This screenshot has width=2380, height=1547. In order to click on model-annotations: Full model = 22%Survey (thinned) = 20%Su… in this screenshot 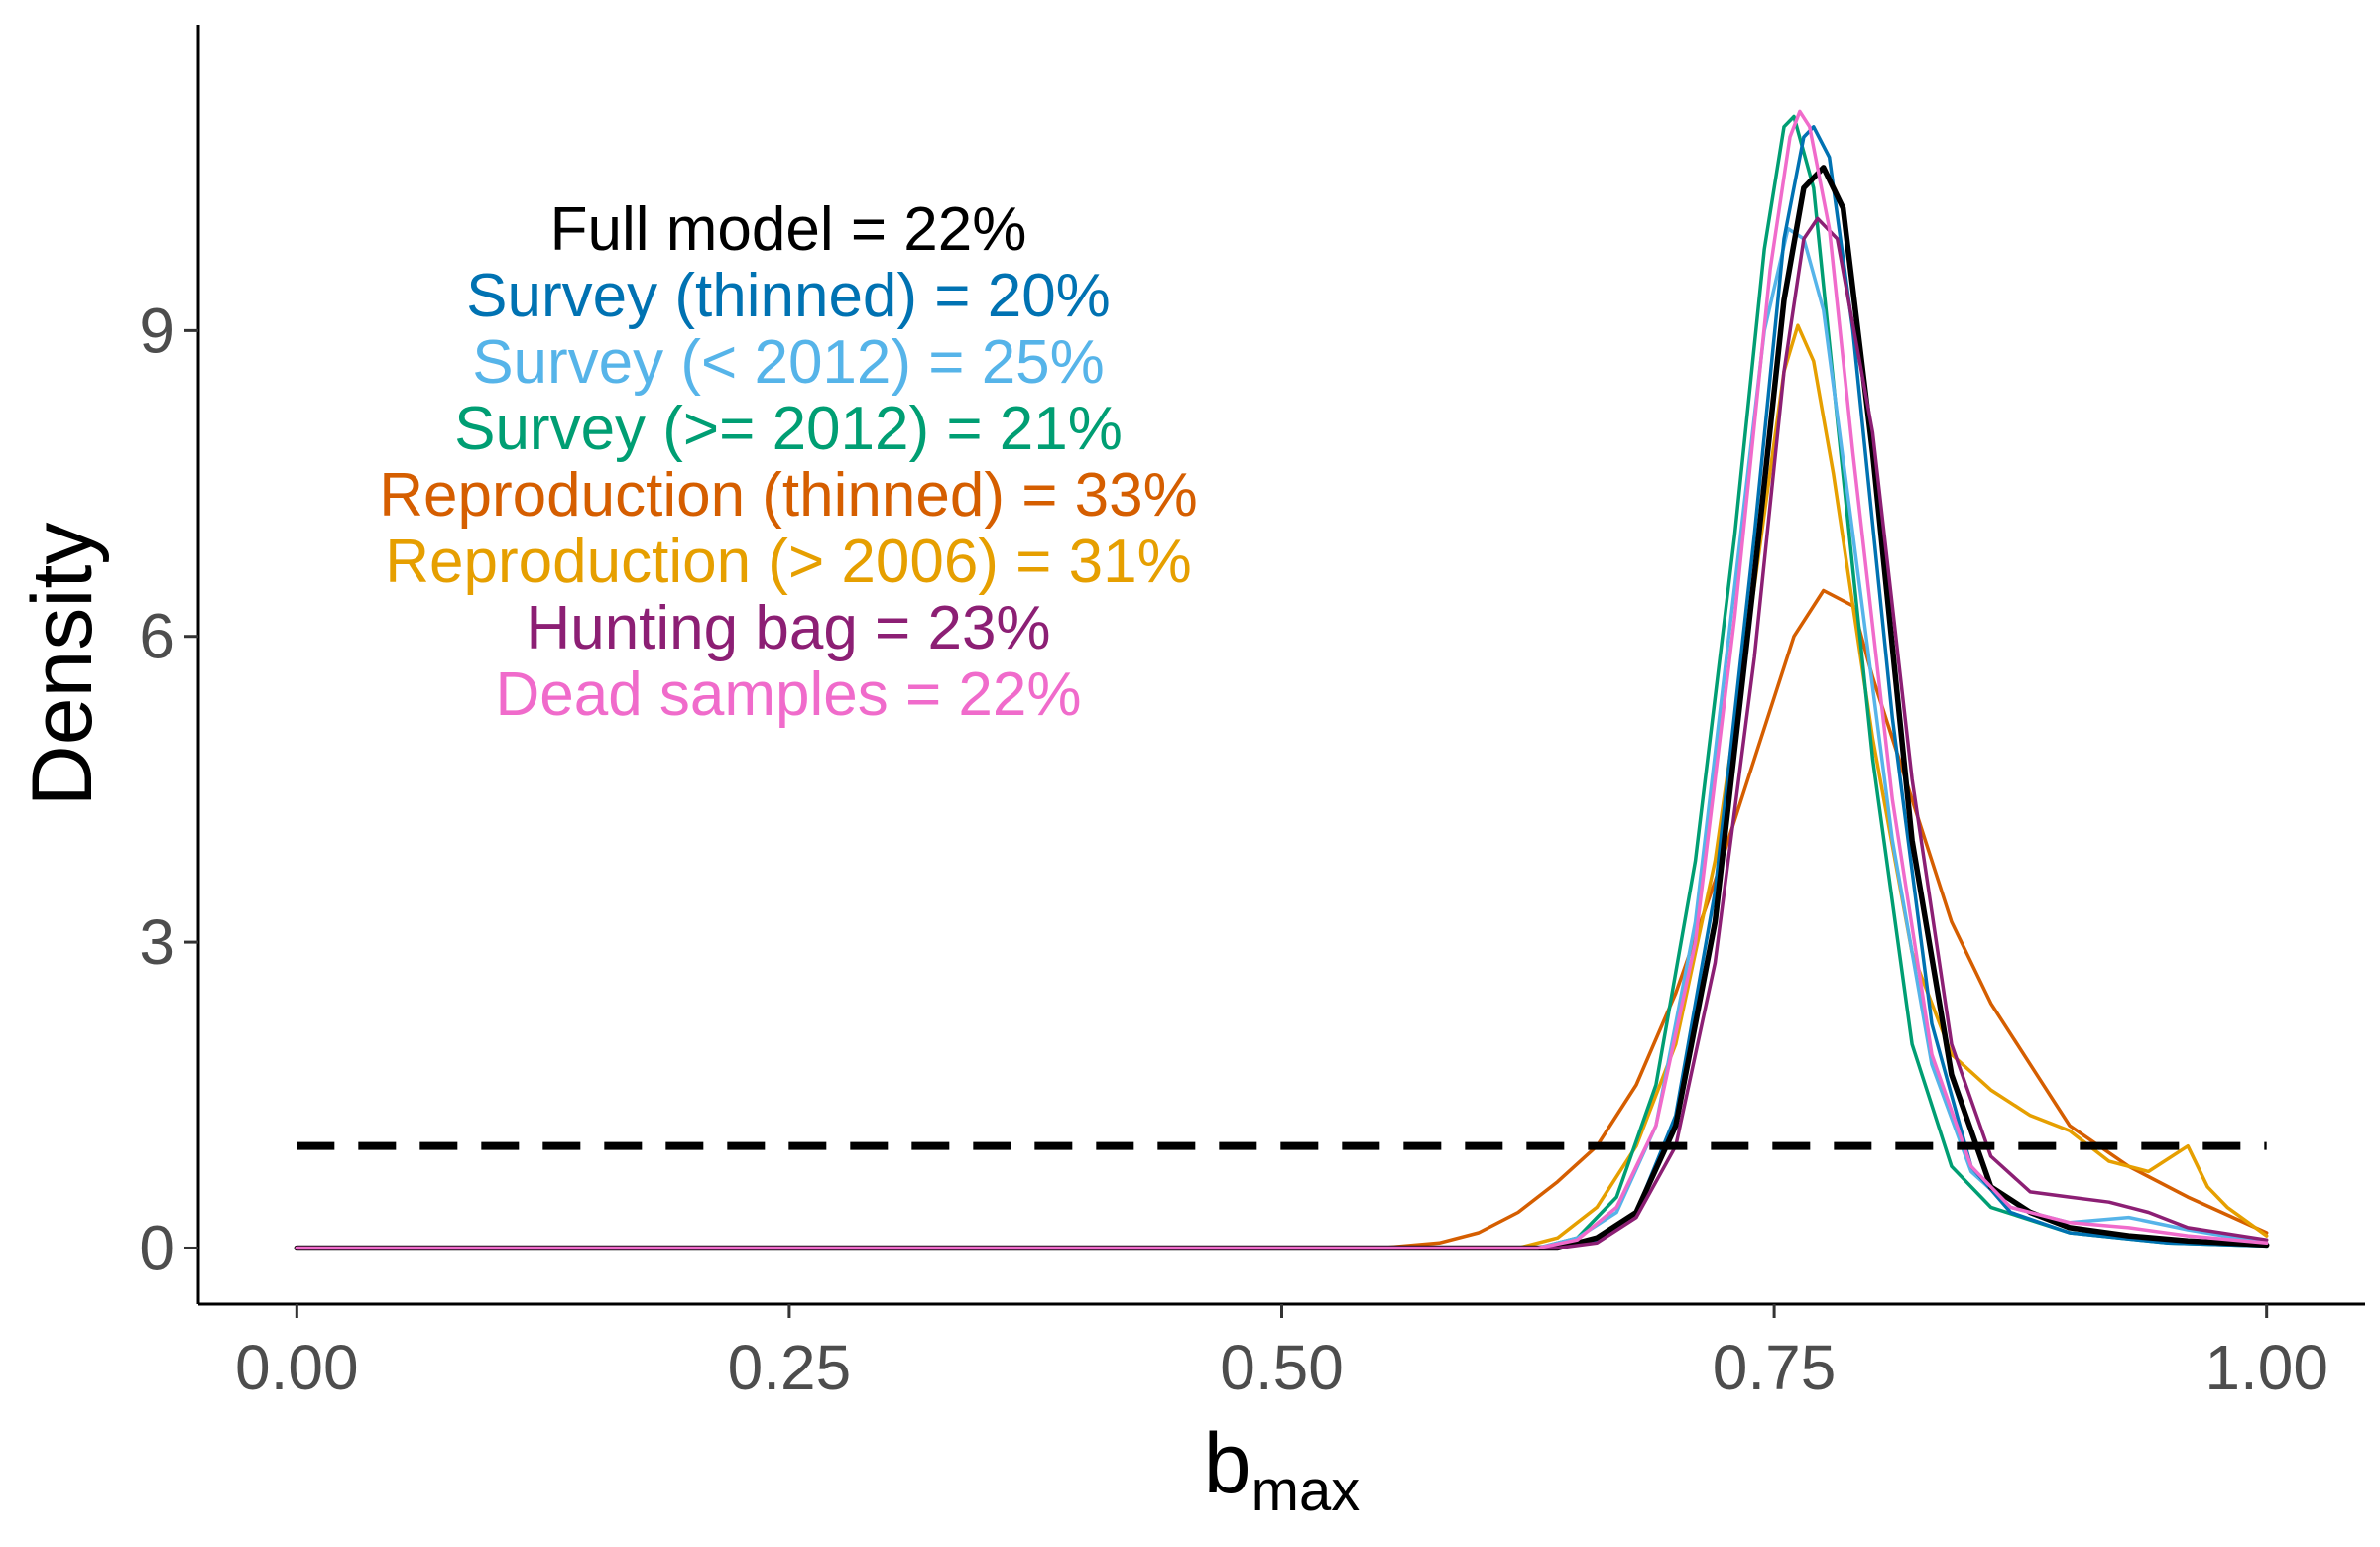, I will do `click(788, 462)`.